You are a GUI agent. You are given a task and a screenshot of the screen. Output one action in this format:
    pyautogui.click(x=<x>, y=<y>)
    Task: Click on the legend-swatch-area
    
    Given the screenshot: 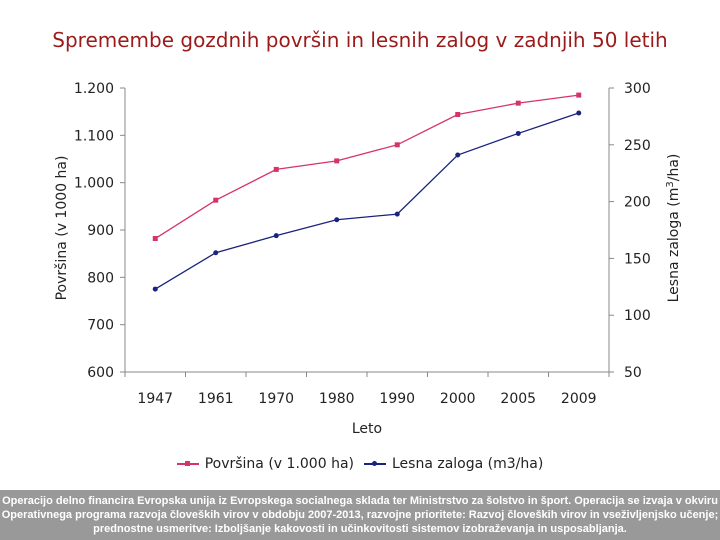 What is the action you would take?
    pyautogui.click(x=187, y=464)
    